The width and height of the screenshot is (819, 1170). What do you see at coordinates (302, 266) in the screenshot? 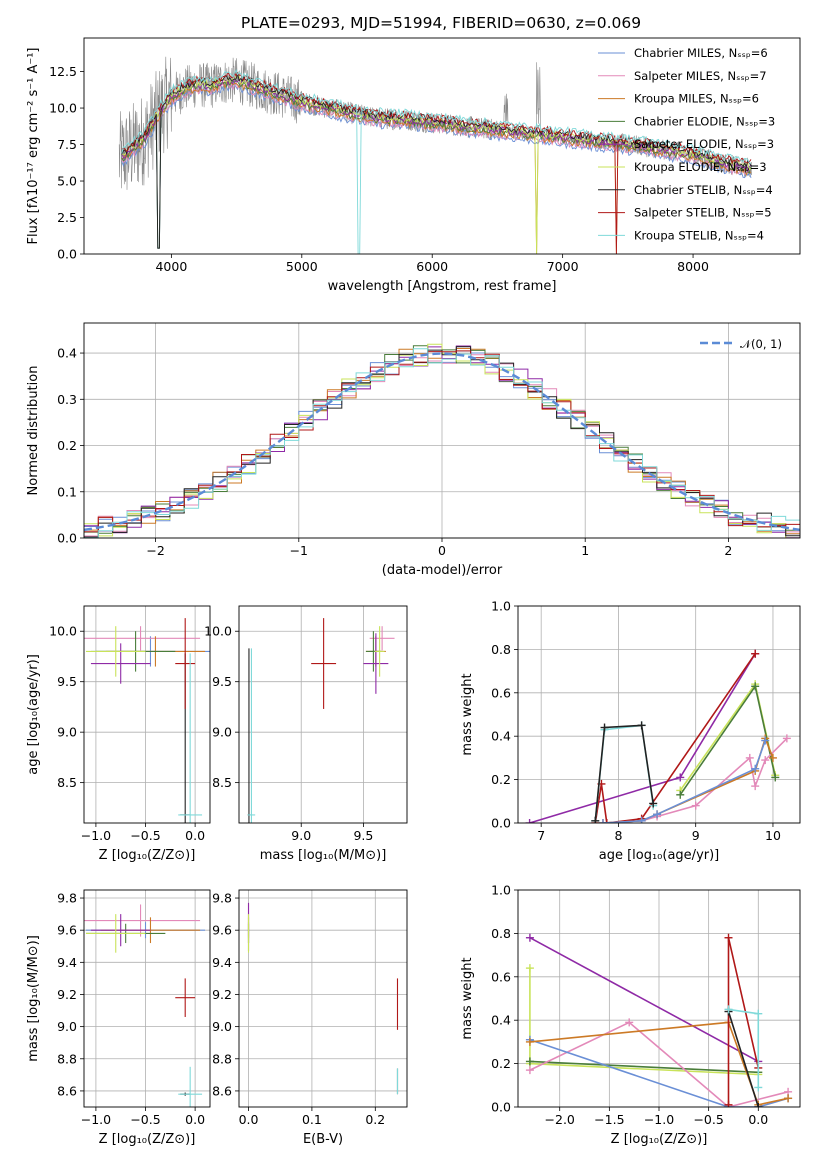
I see `x-tick-label: 5000` at bounding box center [302, 266].